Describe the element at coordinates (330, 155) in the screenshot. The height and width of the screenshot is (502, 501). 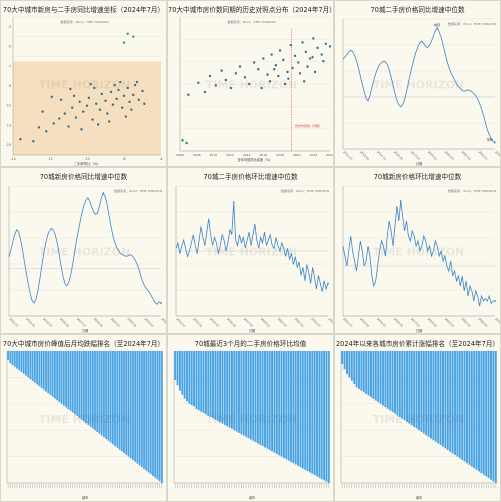
I see `x-tick-label: 2024` at that location.